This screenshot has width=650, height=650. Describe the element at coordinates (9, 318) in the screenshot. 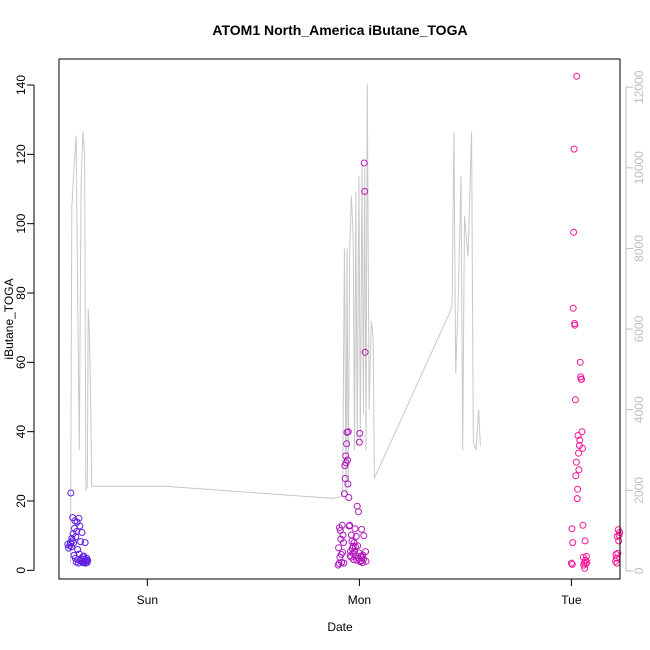

I see `y-axis-label: iButane_TOGA` at that location.